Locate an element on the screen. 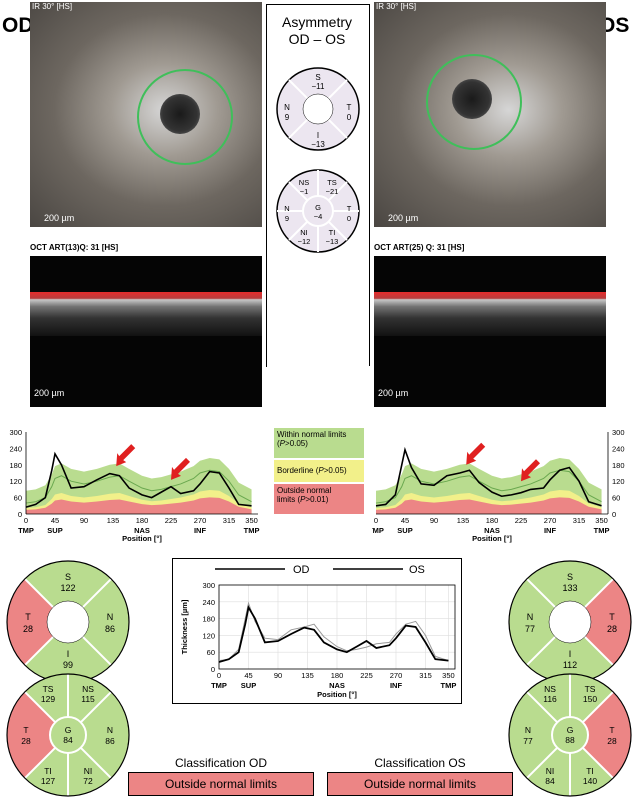 The image size is (635, 797). od-ir-title: IR 30° [HS] is located at coordinates (52, 6).